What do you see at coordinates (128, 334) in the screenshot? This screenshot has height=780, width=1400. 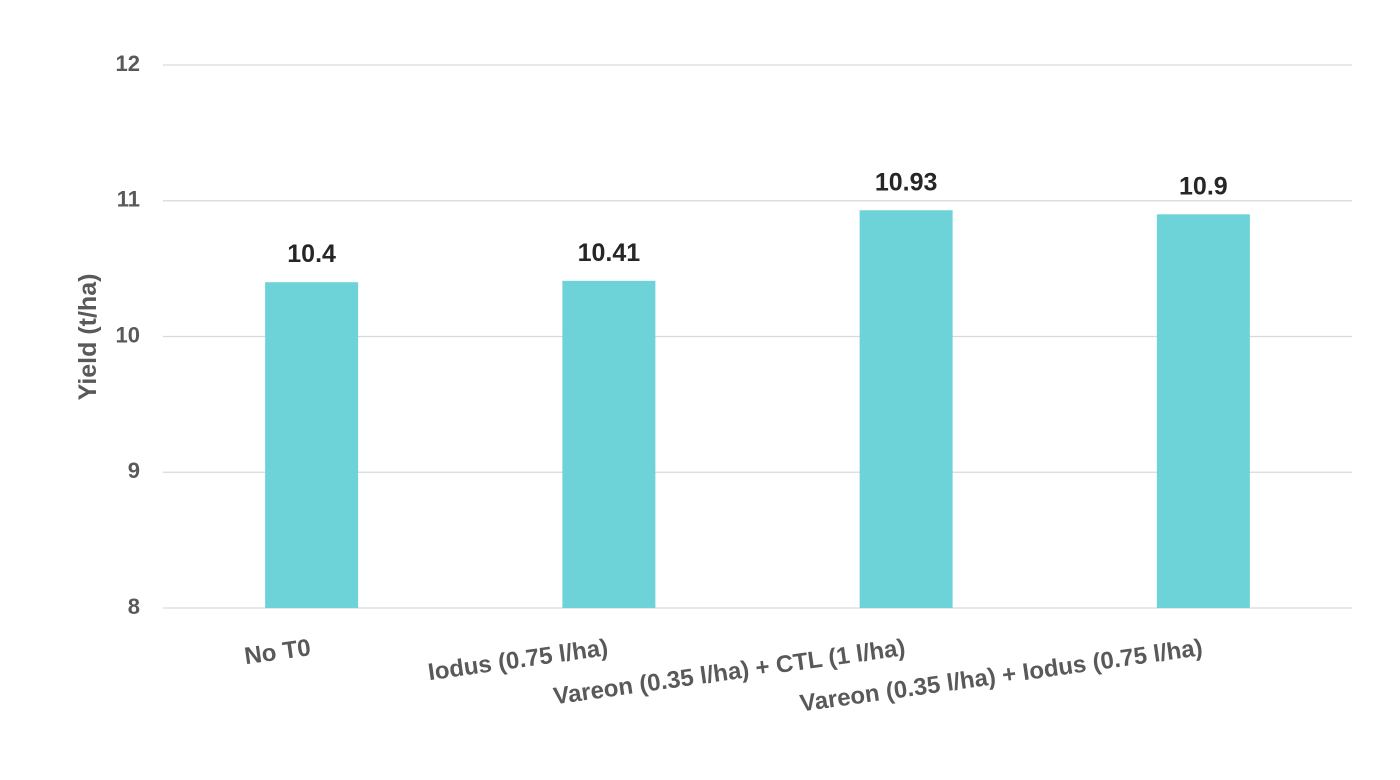 I see `y-tick-label: 10` at bounding box center [128, 334].